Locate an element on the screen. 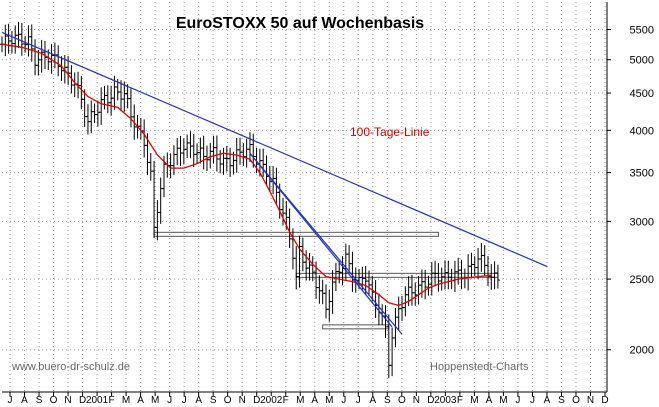  y-tick-label: 2000 is located at coordinates (642, 351).